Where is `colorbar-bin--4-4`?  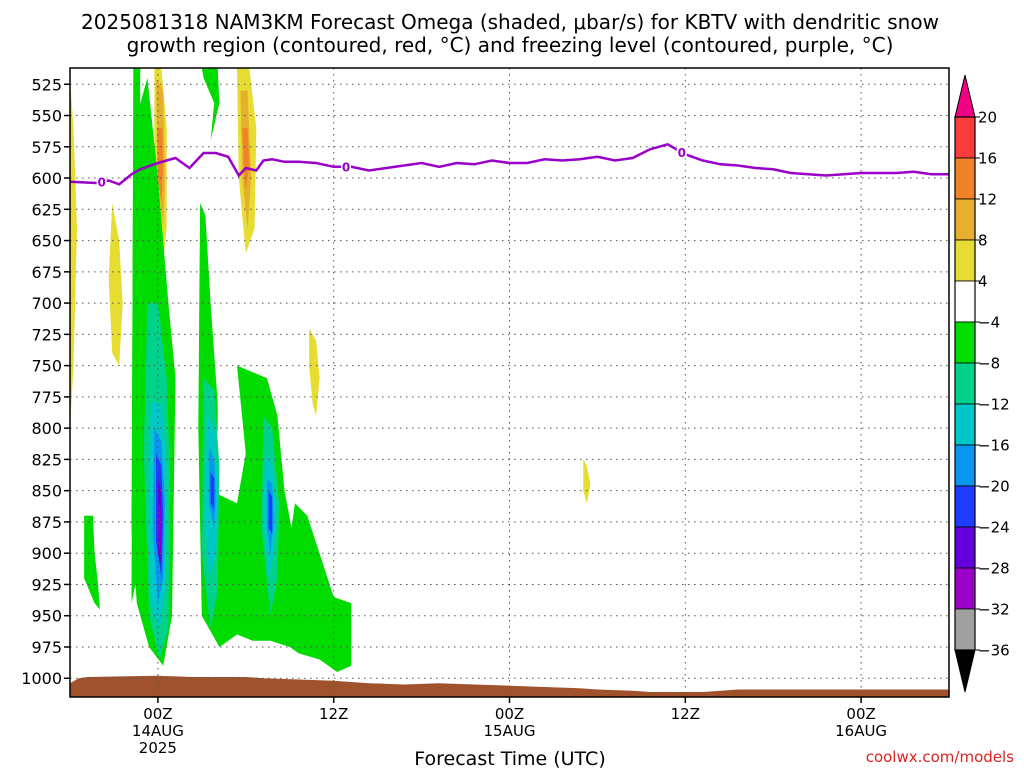 colorbar-bin--4-4 is located at coordinates (965, 301).